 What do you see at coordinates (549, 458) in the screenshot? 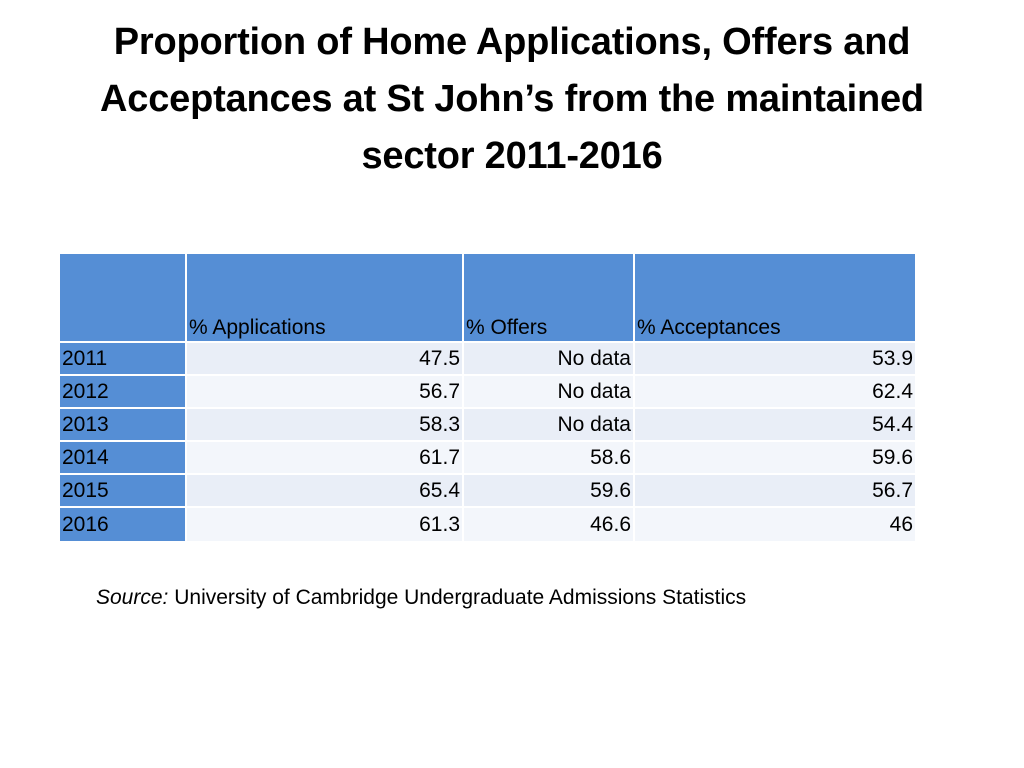
I see `offers-cell: 58.6` at bounding box center [549, 458].